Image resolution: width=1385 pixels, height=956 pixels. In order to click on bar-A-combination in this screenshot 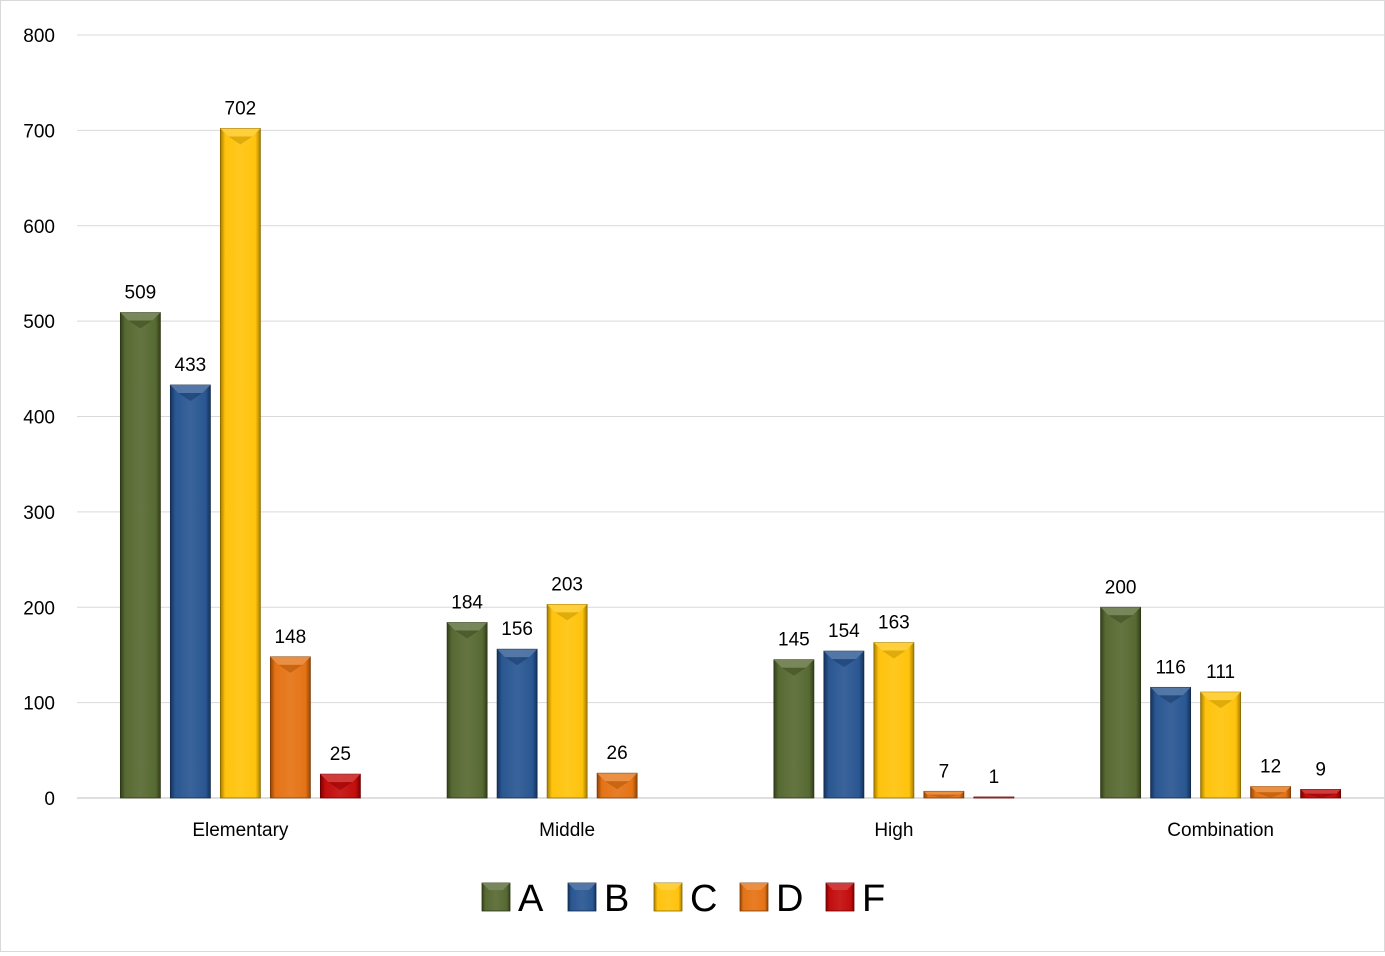, I will do `click(1121, 702)`.